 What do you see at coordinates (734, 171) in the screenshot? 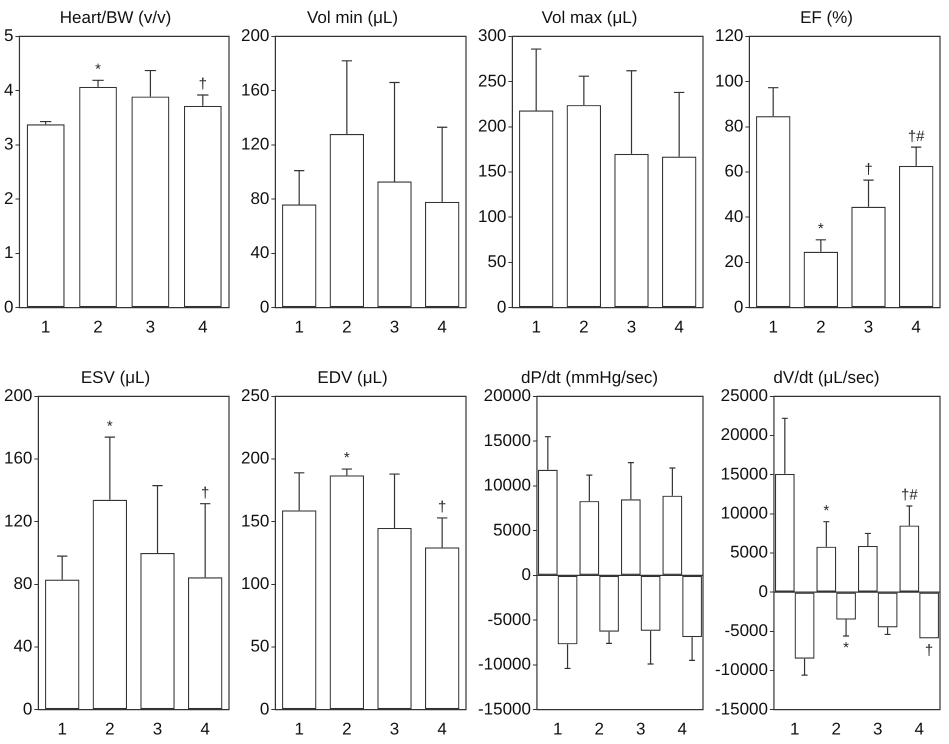
I see `y-tick-label: 60` at bounding box center [734, 171].